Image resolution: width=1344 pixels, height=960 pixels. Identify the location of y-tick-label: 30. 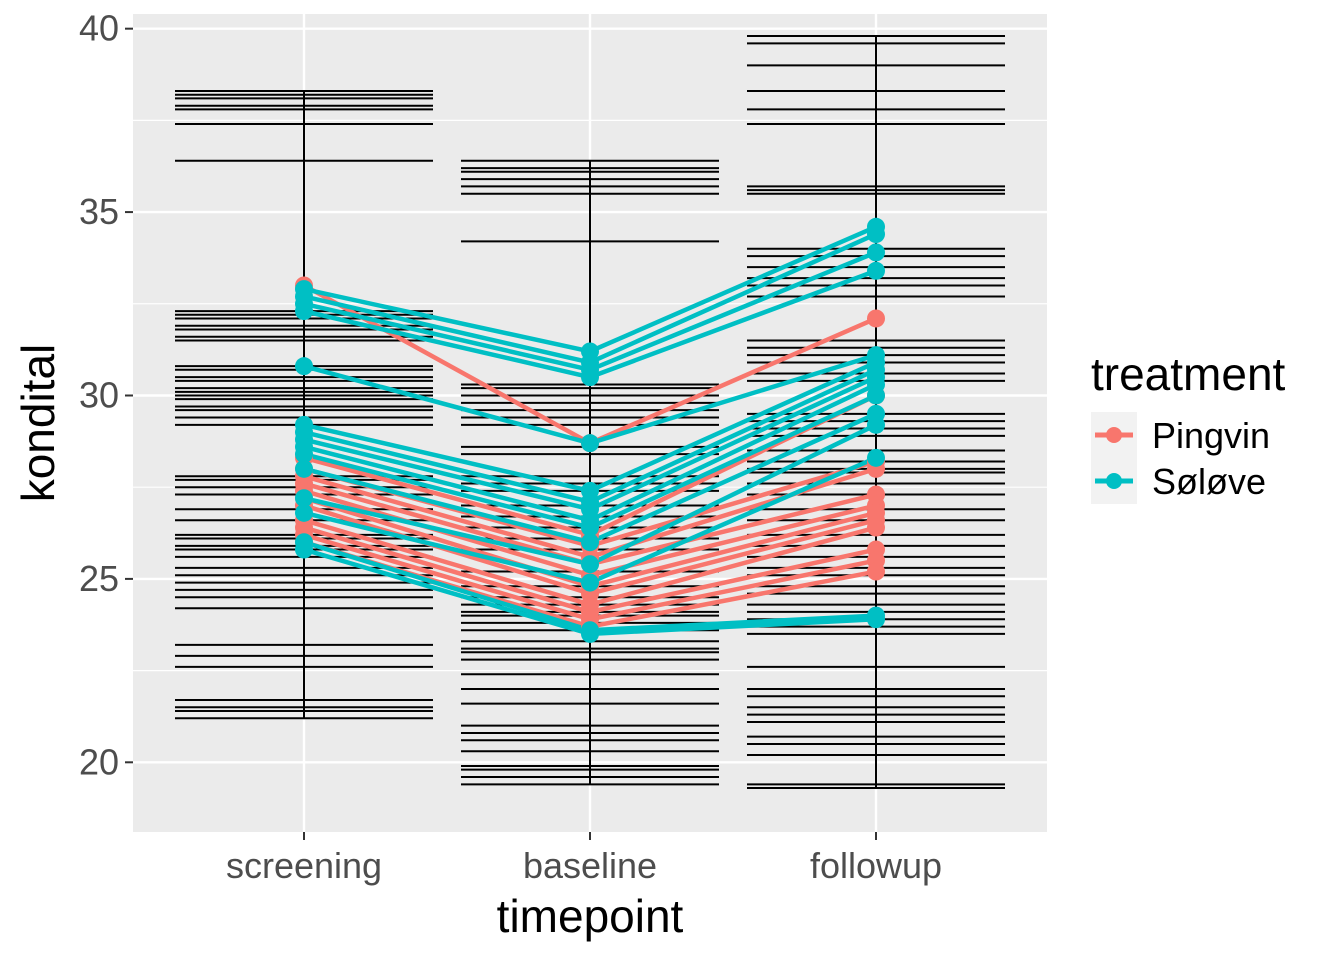
(99, 394).